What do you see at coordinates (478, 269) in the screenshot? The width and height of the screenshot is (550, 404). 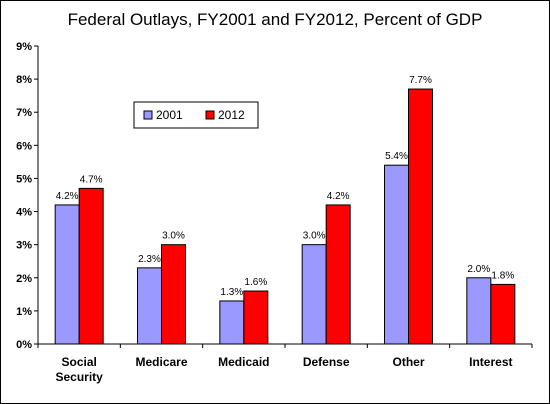 I see `data-label: 2.0%` at bounding box center [478, 269].